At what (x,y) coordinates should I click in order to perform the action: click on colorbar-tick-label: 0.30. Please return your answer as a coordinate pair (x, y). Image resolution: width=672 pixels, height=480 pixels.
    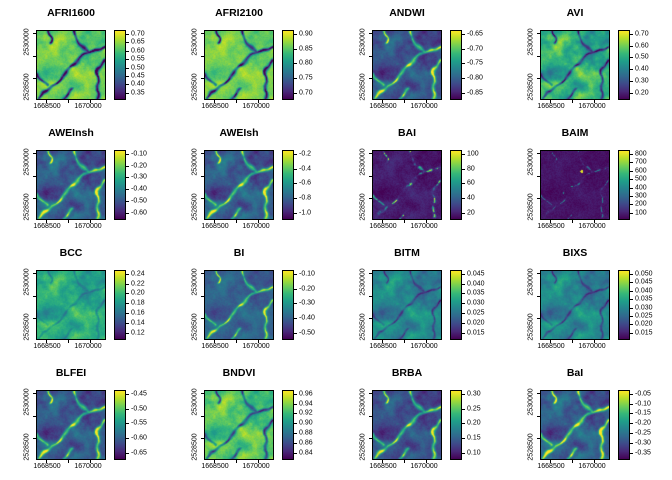
    Looking at the image, I should click on (642, 81).